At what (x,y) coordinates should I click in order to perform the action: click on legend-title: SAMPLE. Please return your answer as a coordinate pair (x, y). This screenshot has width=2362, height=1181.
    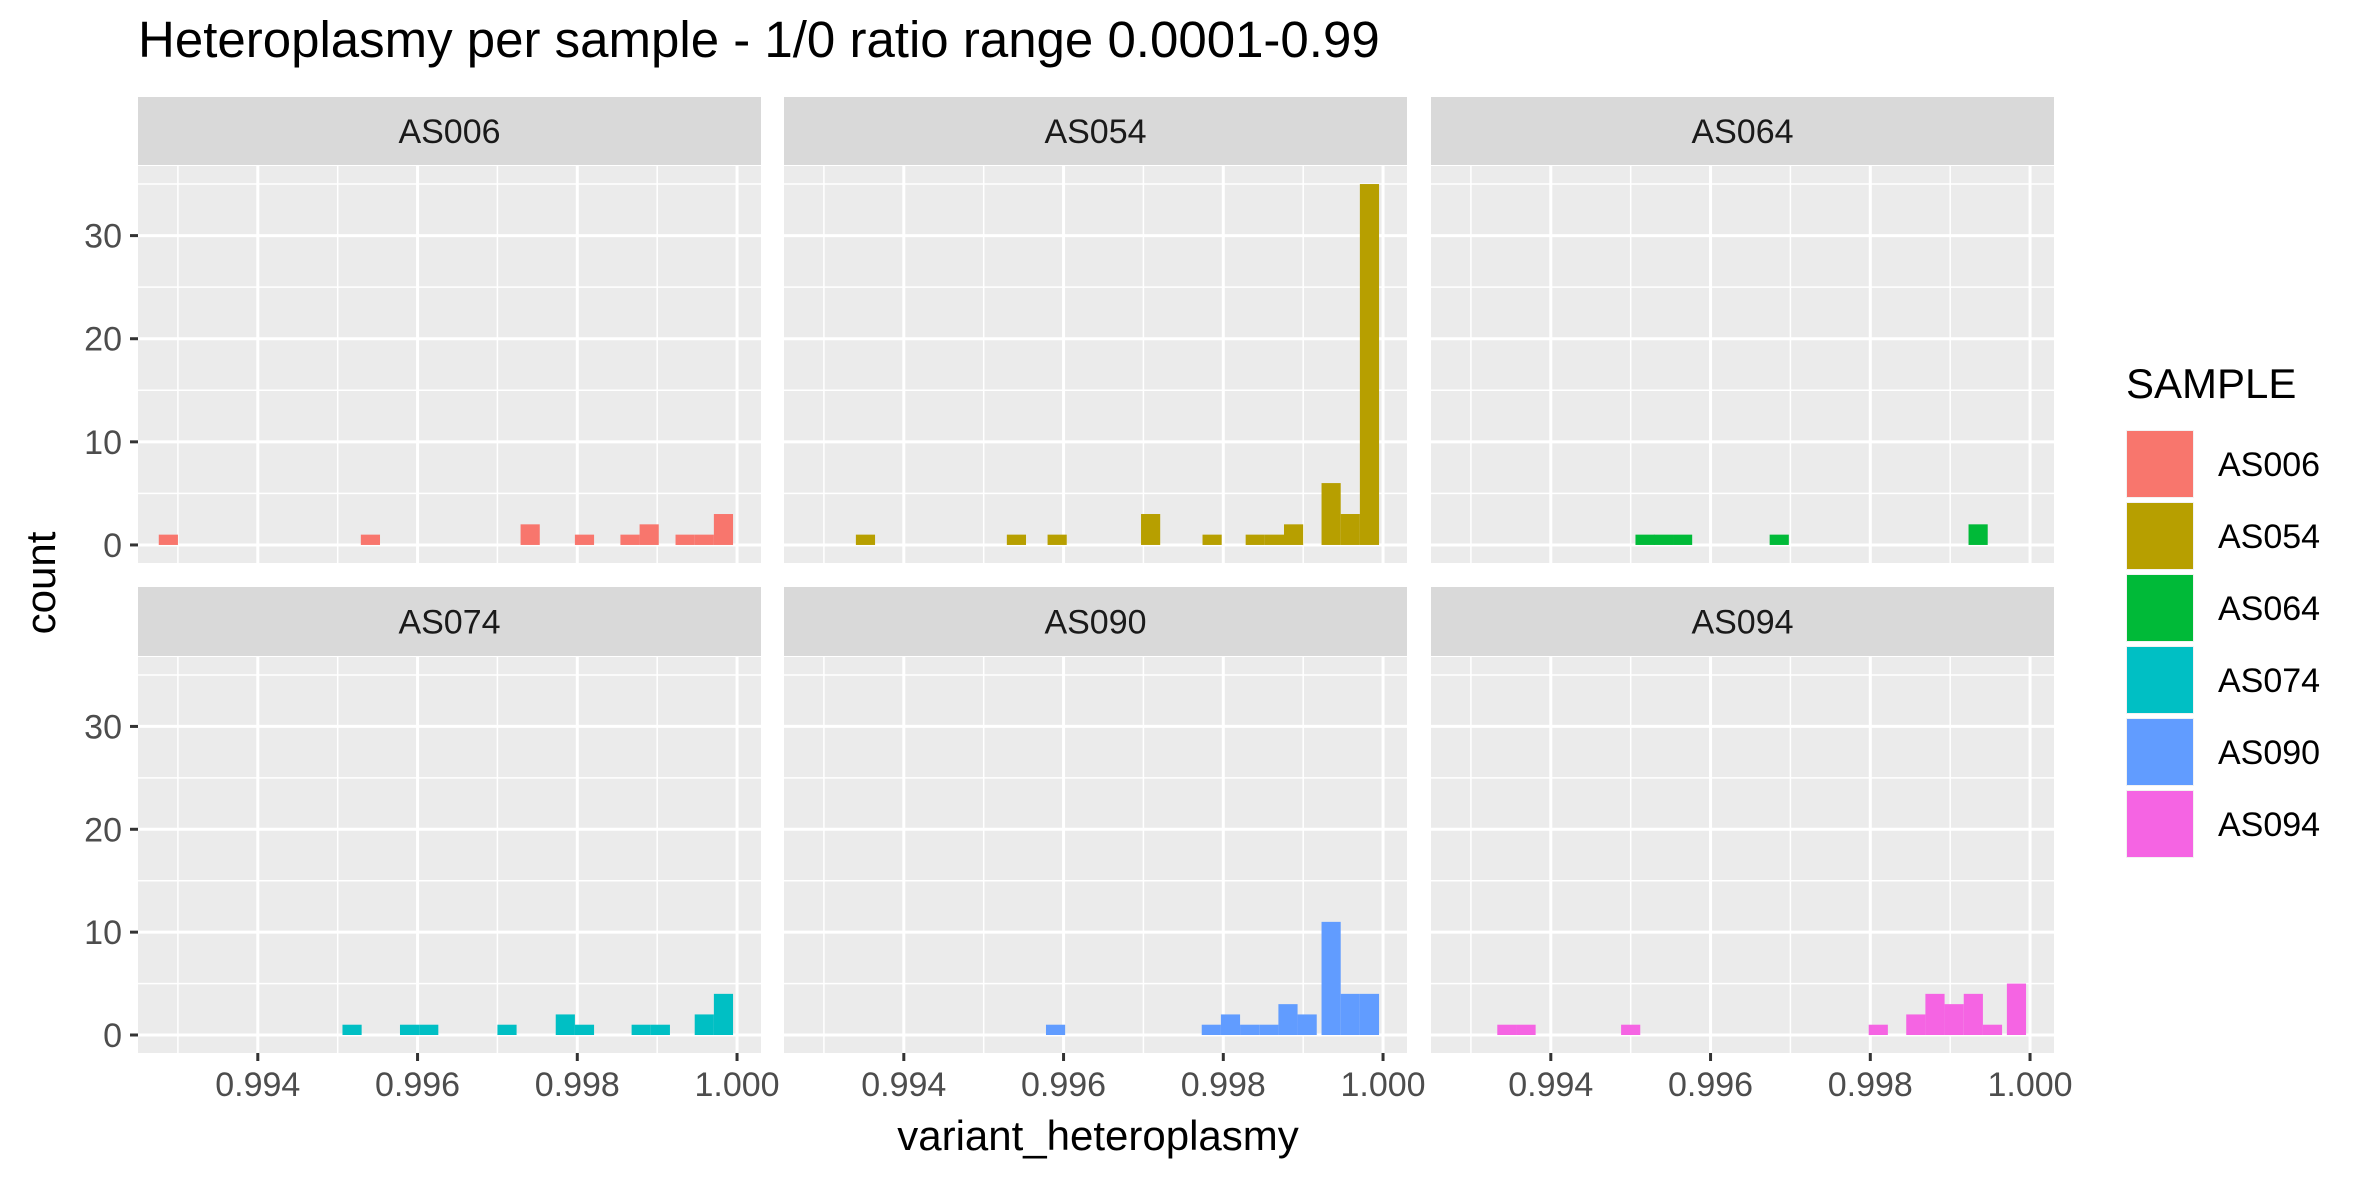
    Looking at the image, I should click on (2211, 383).